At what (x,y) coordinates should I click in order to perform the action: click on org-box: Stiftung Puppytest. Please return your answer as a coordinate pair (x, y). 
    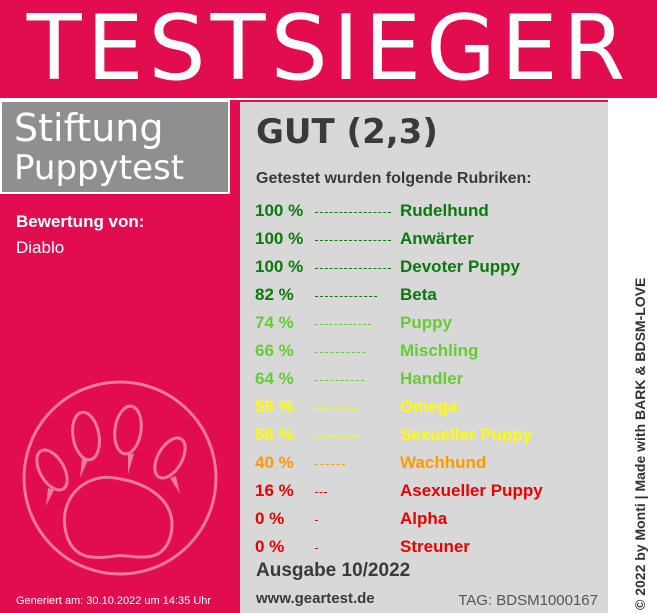
    Looking at the image, I should click on (115, 147).